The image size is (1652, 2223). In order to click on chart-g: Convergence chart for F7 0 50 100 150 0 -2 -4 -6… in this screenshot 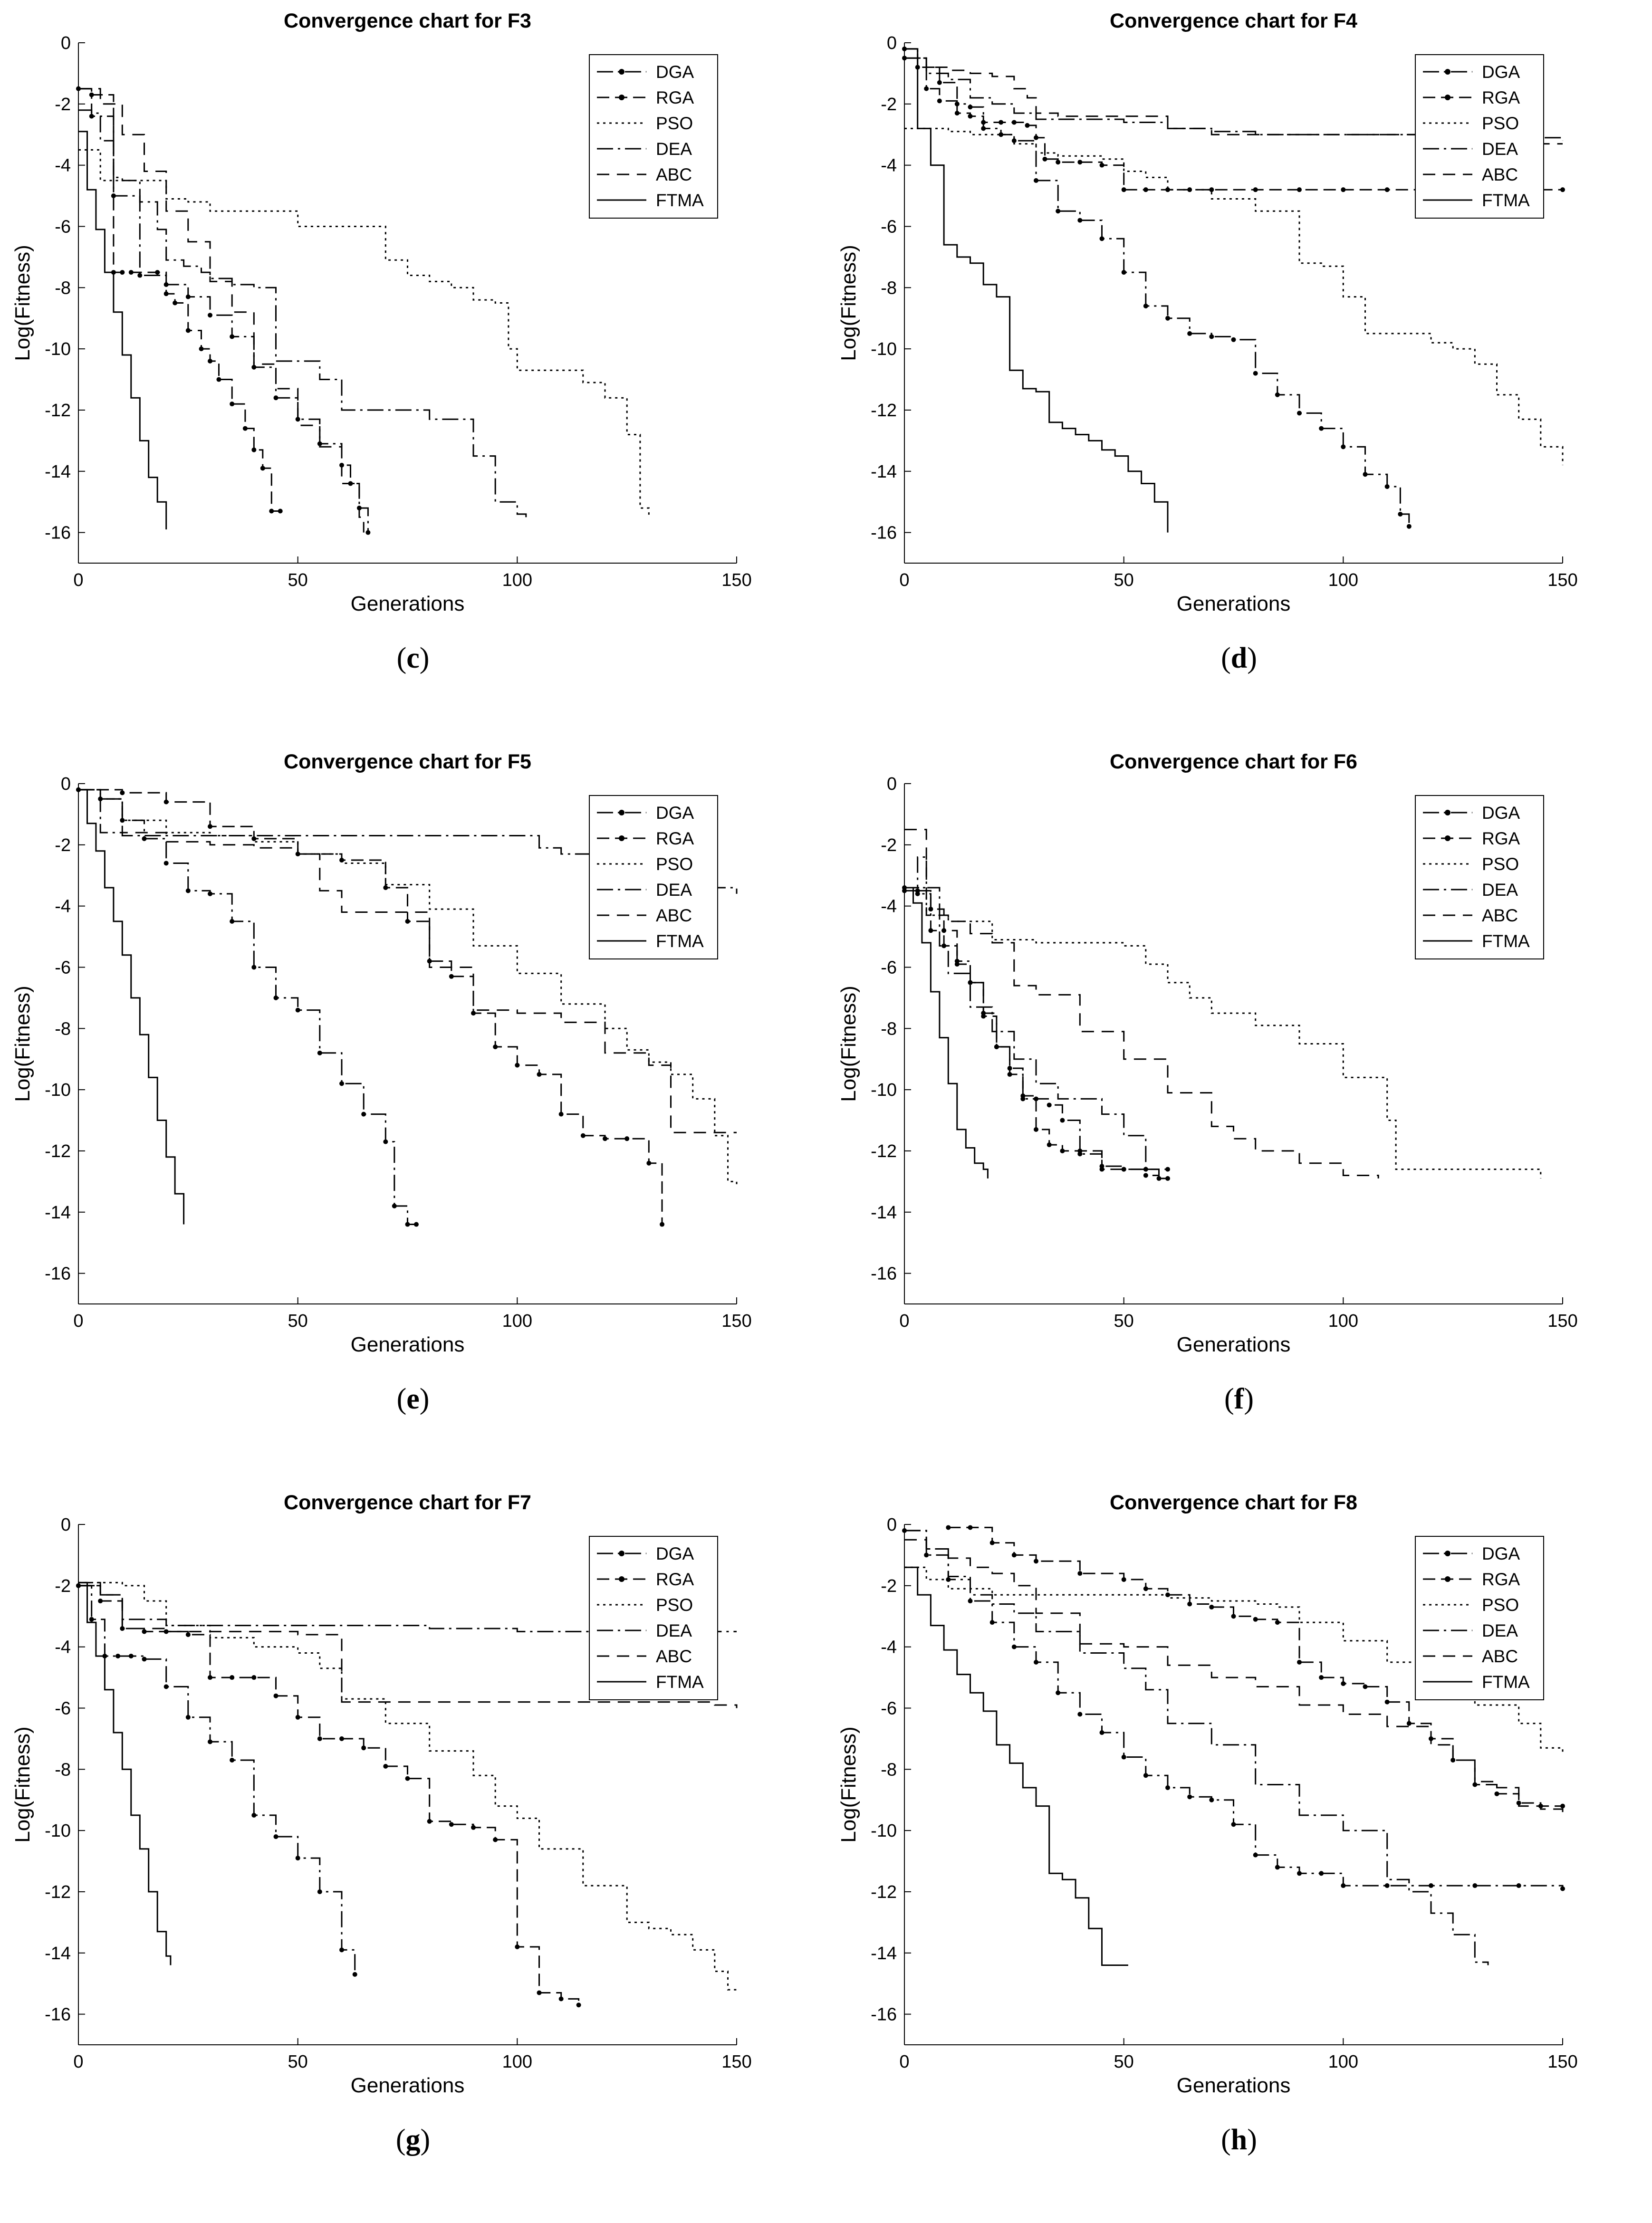, I will do `click(381, 1794)`.